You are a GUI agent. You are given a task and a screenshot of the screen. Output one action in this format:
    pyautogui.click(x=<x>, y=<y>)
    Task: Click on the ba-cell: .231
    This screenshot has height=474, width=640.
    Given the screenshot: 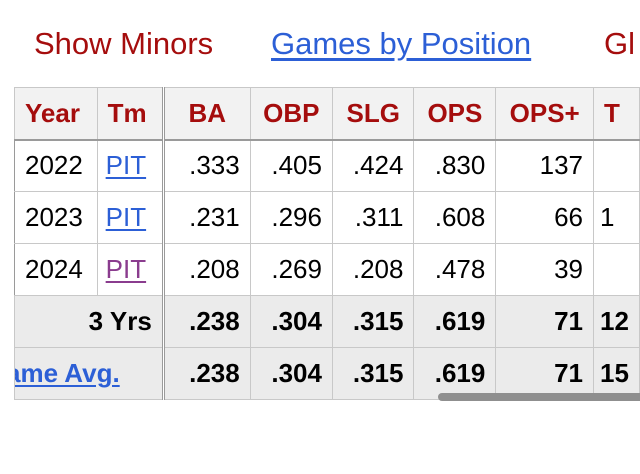 What is the action you would take?
    pyautogui.click(x=206, y=217)
    